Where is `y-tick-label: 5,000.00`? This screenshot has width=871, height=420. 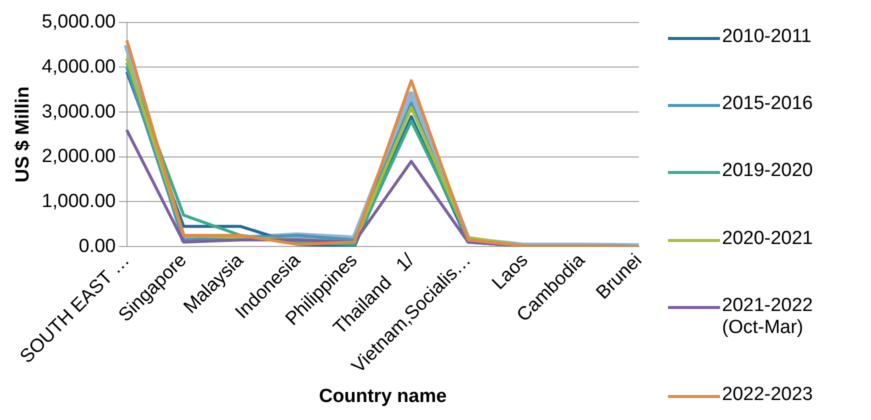 y-tick-label: 5,000.00 is located at coordinates (79, 22).